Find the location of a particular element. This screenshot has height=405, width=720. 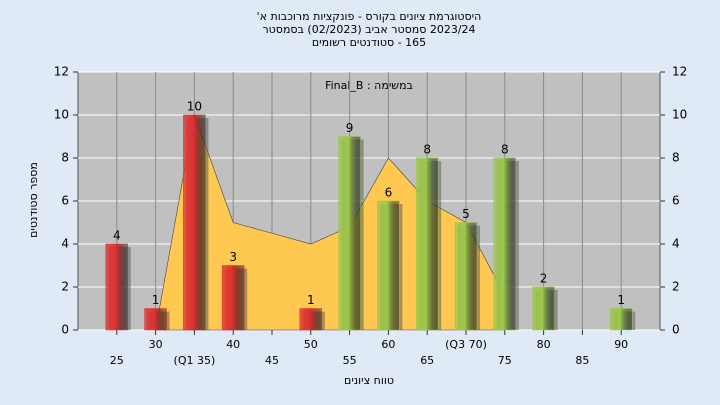

x-tick-label: 45 is located at coordinates (272, 360).